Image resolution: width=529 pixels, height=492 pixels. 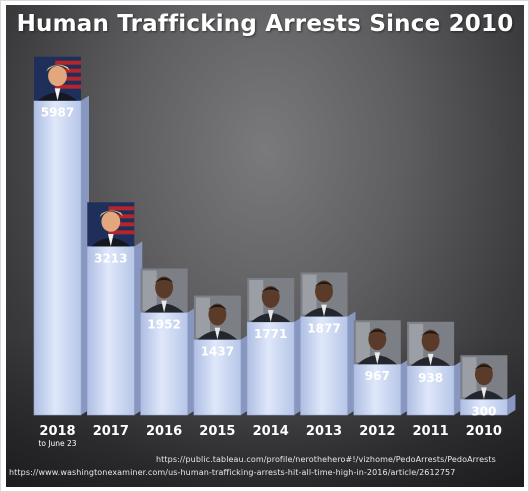 I want to click on x-tick-label: 2017, so click(x=111, y=431).